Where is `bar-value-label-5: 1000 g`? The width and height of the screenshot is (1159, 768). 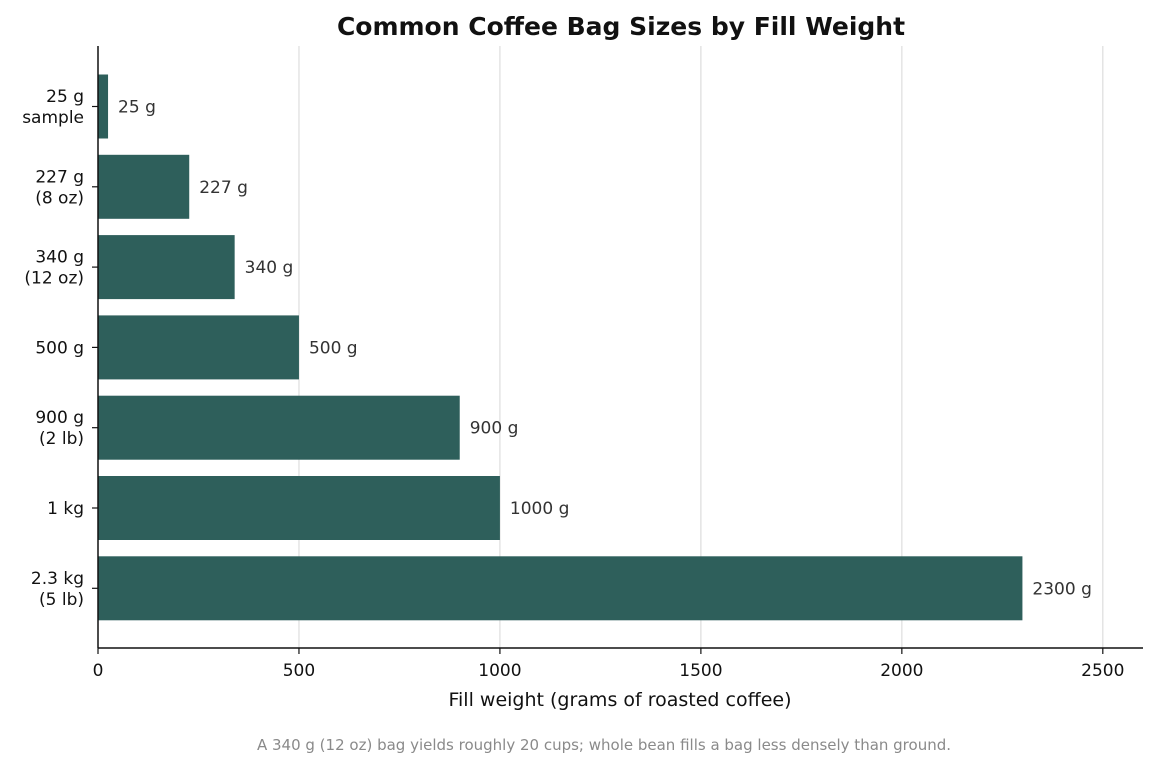
bar-value-label-5: 1000 g is located at coordinates (539, 509).